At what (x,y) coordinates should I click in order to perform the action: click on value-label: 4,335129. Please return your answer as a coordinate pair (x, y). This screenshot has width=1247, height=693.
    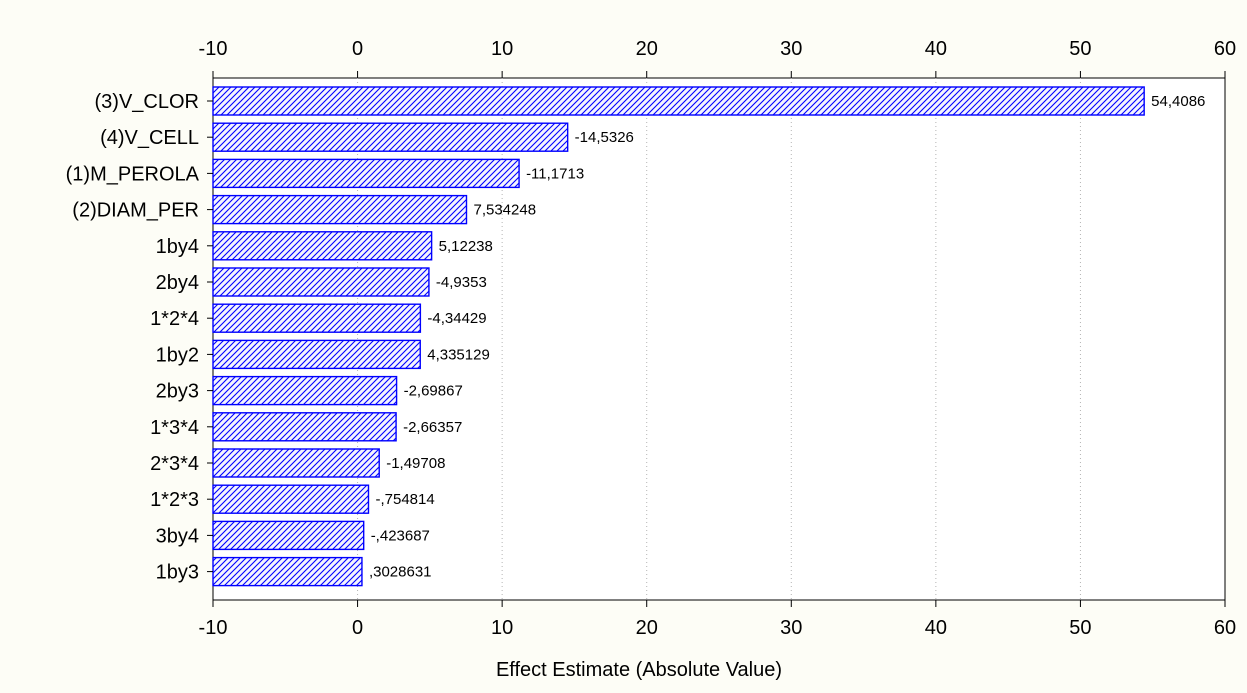
    Looking at the image, I should click on (458, 354).